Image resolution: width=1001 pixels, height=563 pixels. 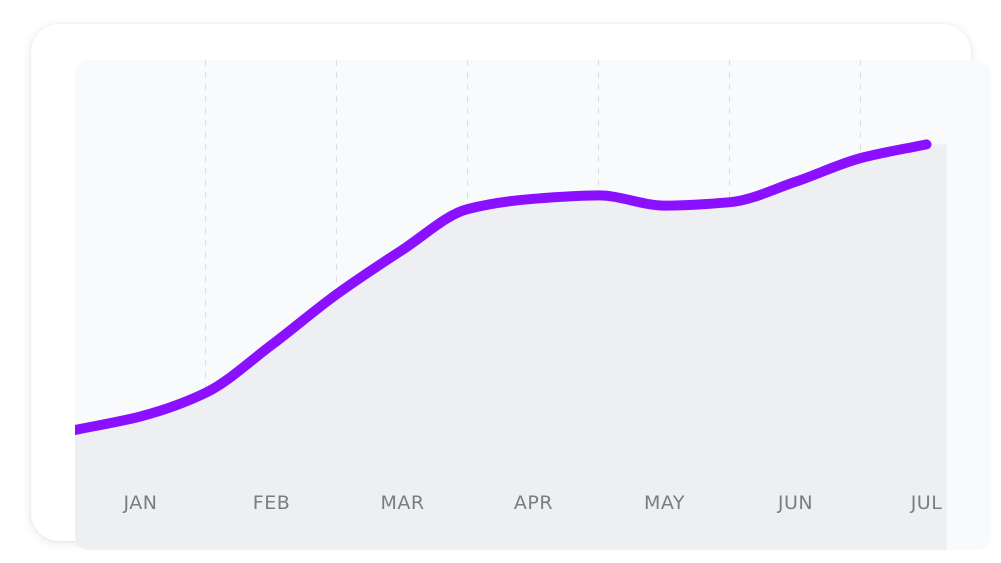 I want to click on x-tick-label-apr: APR, so click(x=533, y=503).